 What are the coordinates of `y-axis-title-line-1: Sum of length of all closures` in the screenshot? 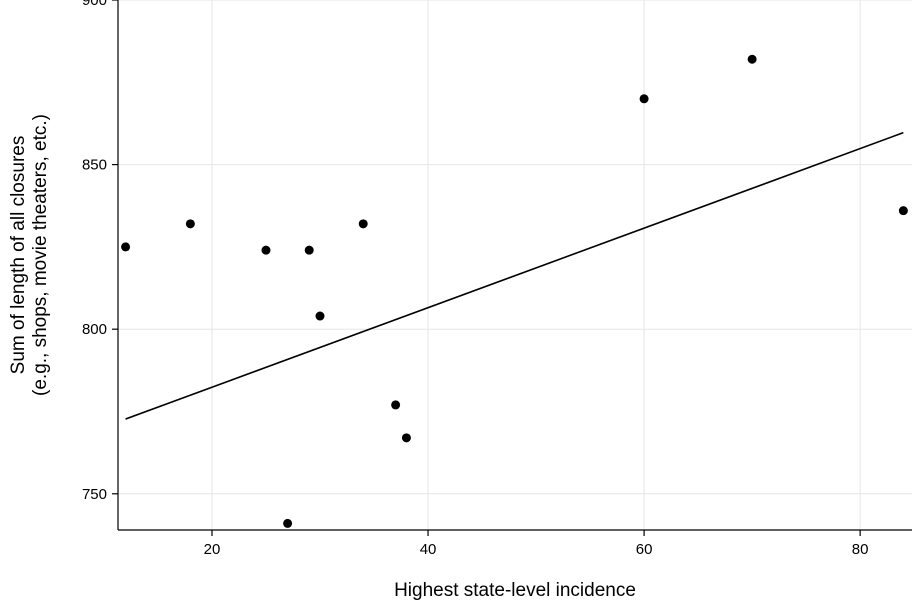 It's located at (18, 255).